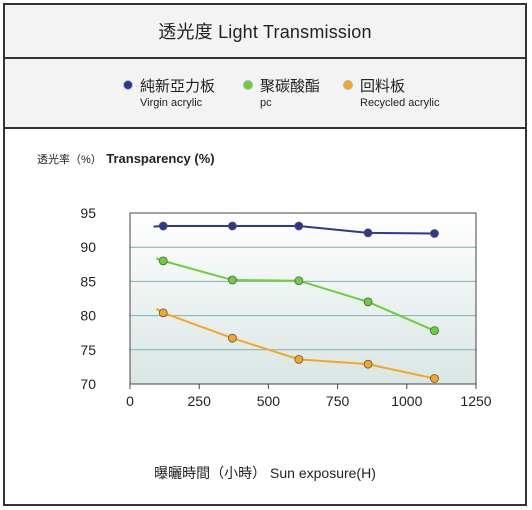 This screenshot has width=532, height=510. What do you see at coordinates (171, 103) in the screenshot?
I see `legend-label-en: Virgin acrylic` at bounding box center [171, 103].